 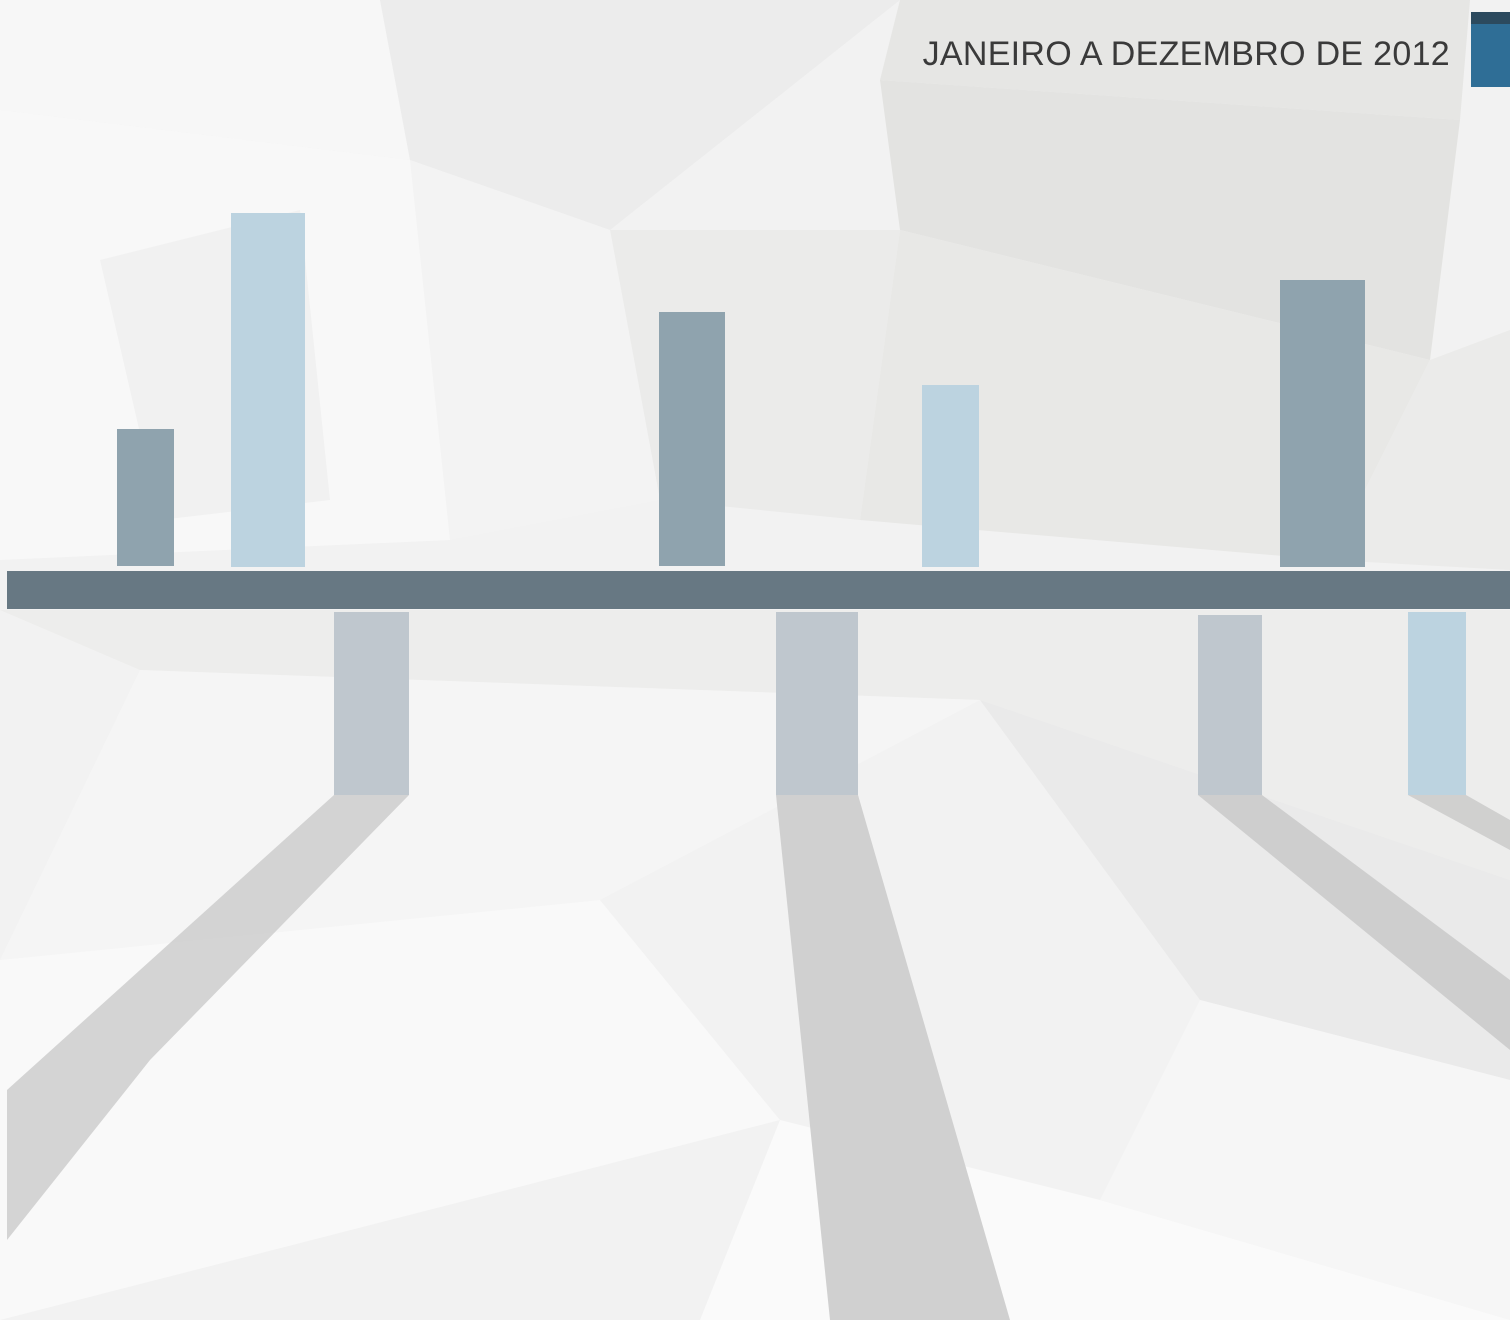 What do you see at coordinates (1490, 18) in the screenshot?
I see `accent-tab-top` at bounding box center [1490, 18].